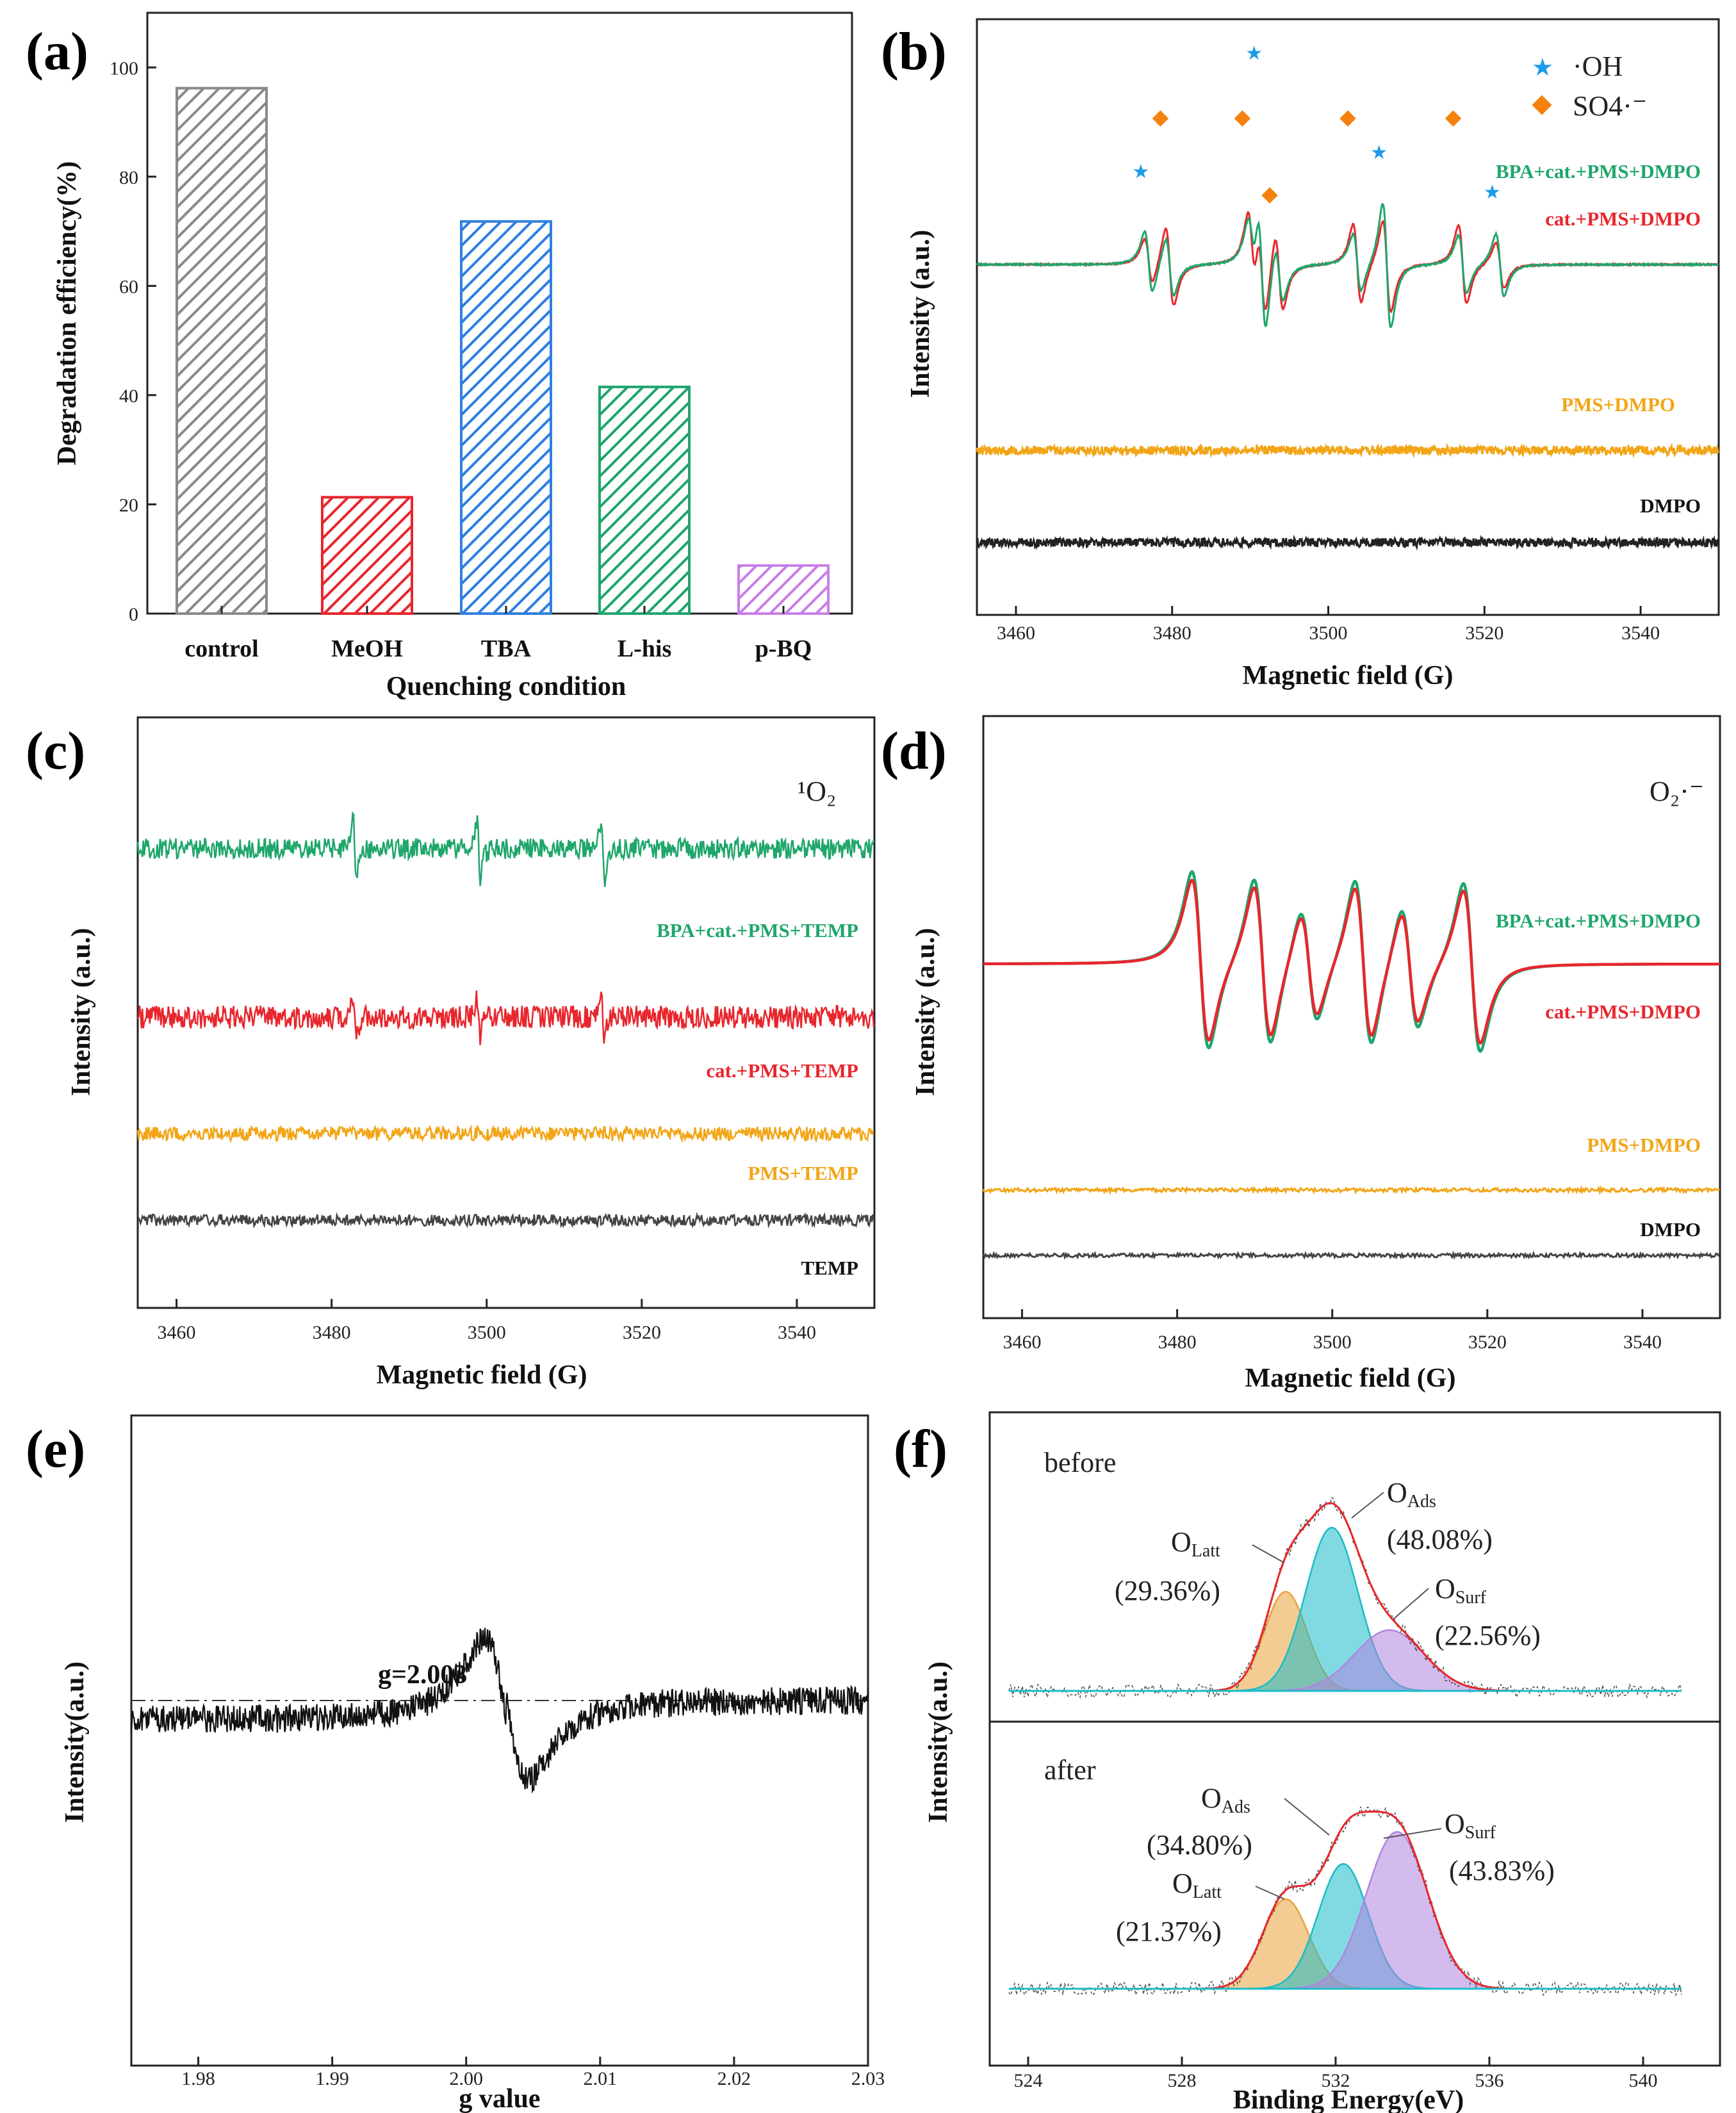  I want to click on x-tick-label: 2.01, so click(601, 2078).